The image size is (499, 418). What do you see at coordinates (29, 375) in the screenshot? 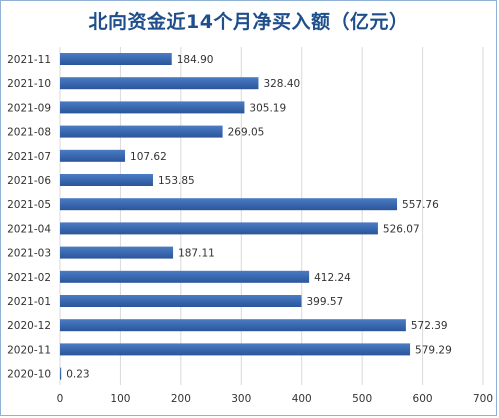
I see `category-label: 2020-10` at bounding box center [29, 375].